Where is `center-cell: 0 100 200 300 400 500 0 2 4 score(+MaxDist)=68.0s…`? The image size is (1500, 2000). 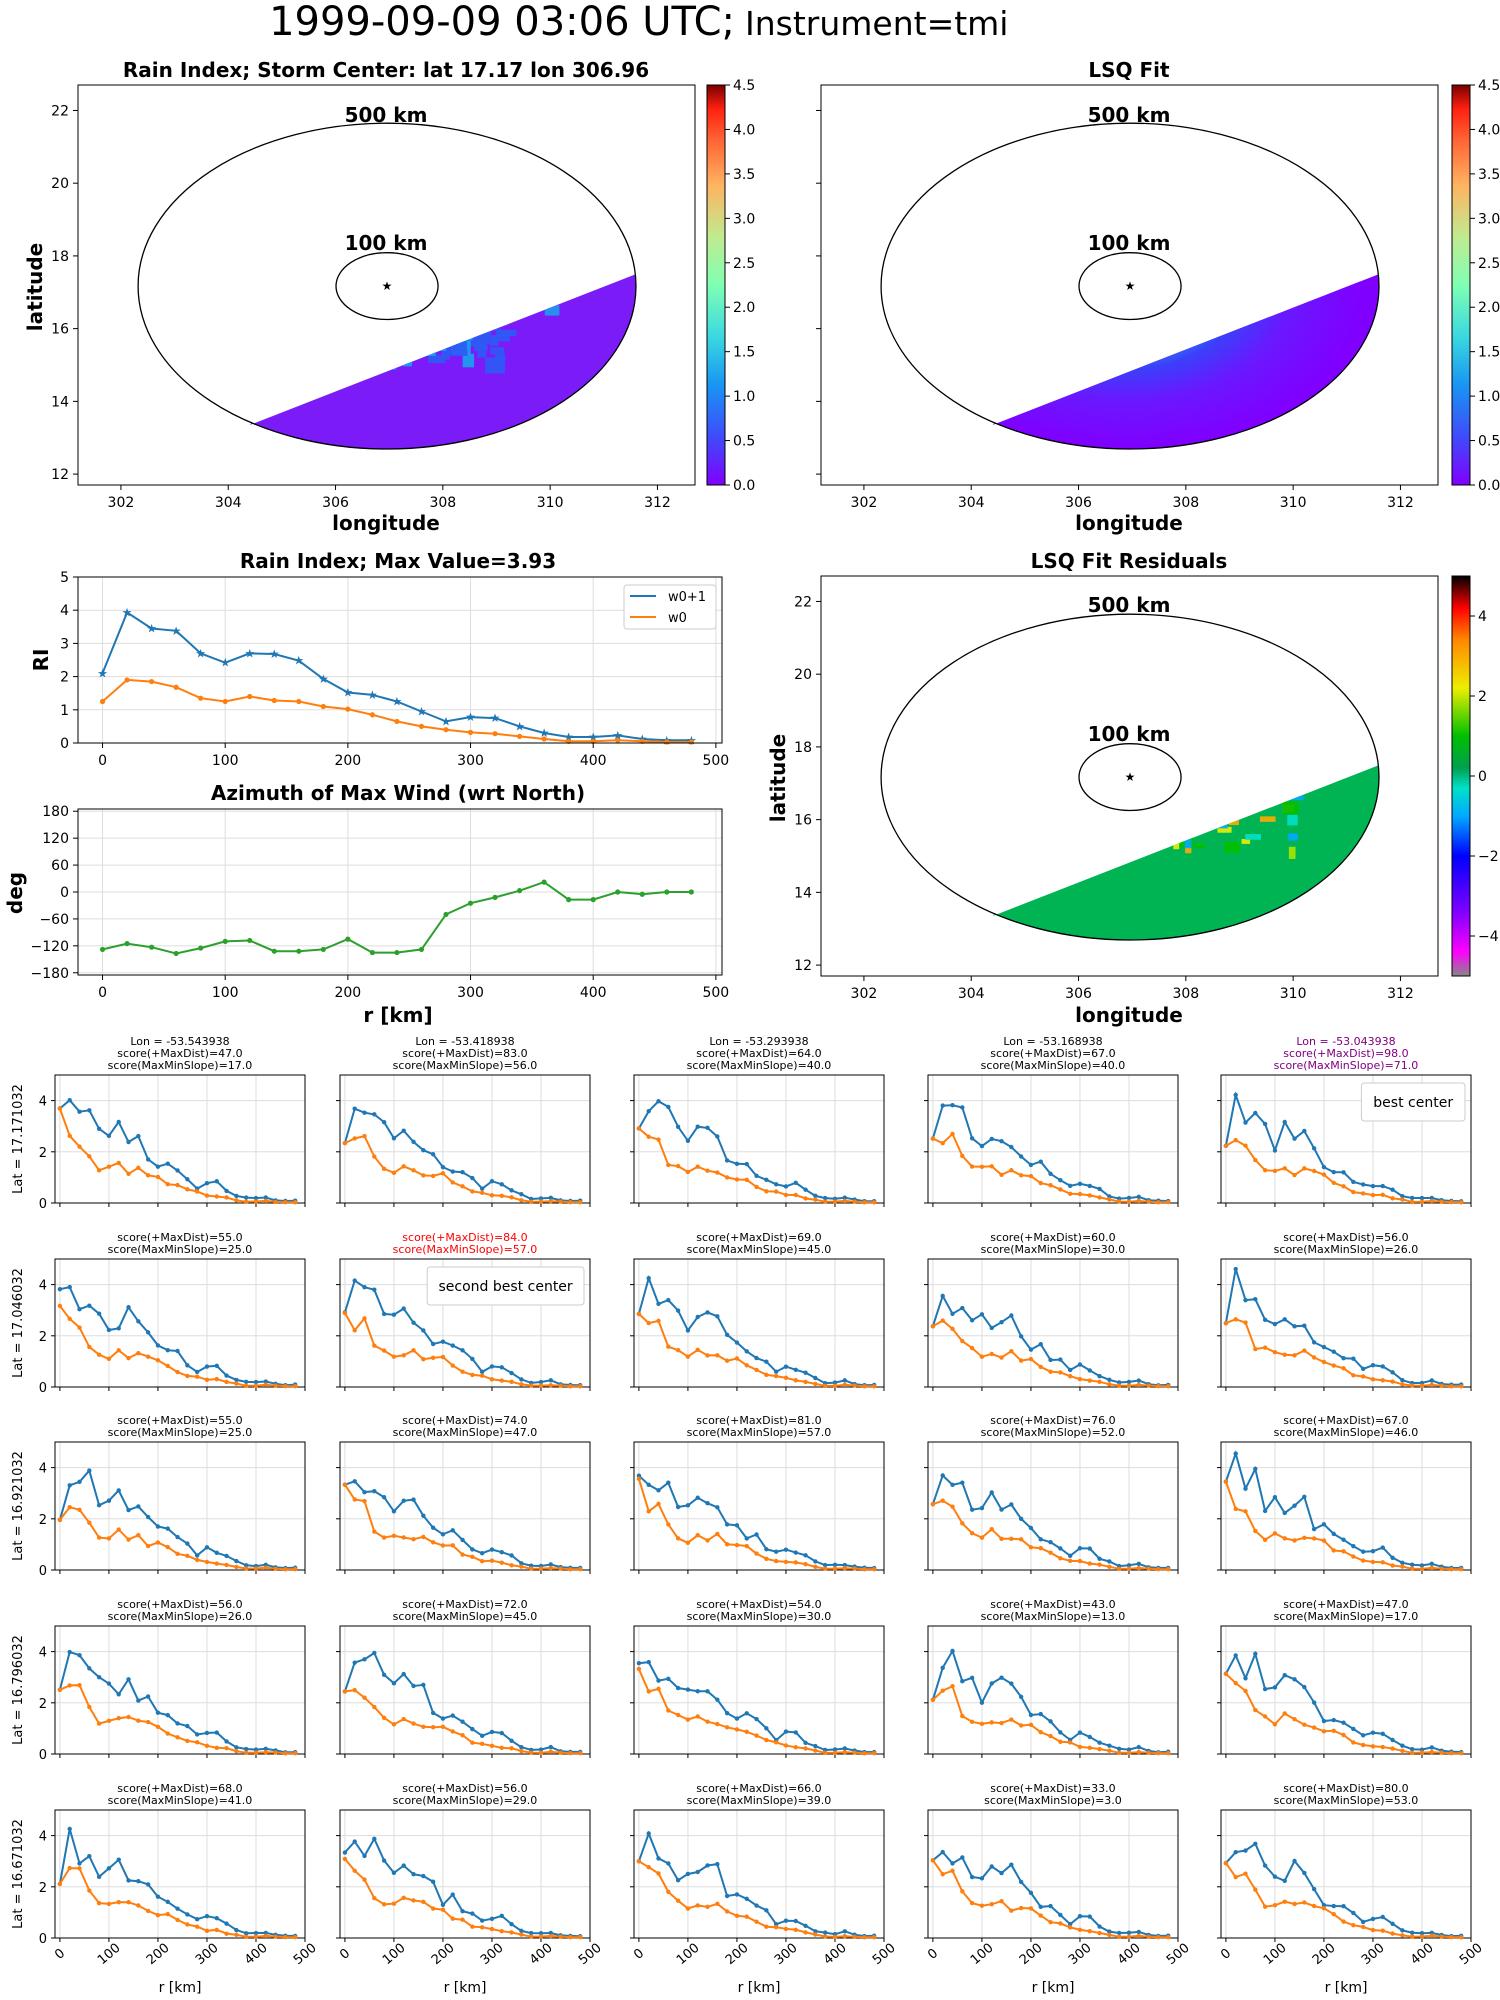
center-cell: 0 100 200 300 400 500 0 2 4 score(+MaxDist)=68.0s… is located at coordinates (165, 1889).